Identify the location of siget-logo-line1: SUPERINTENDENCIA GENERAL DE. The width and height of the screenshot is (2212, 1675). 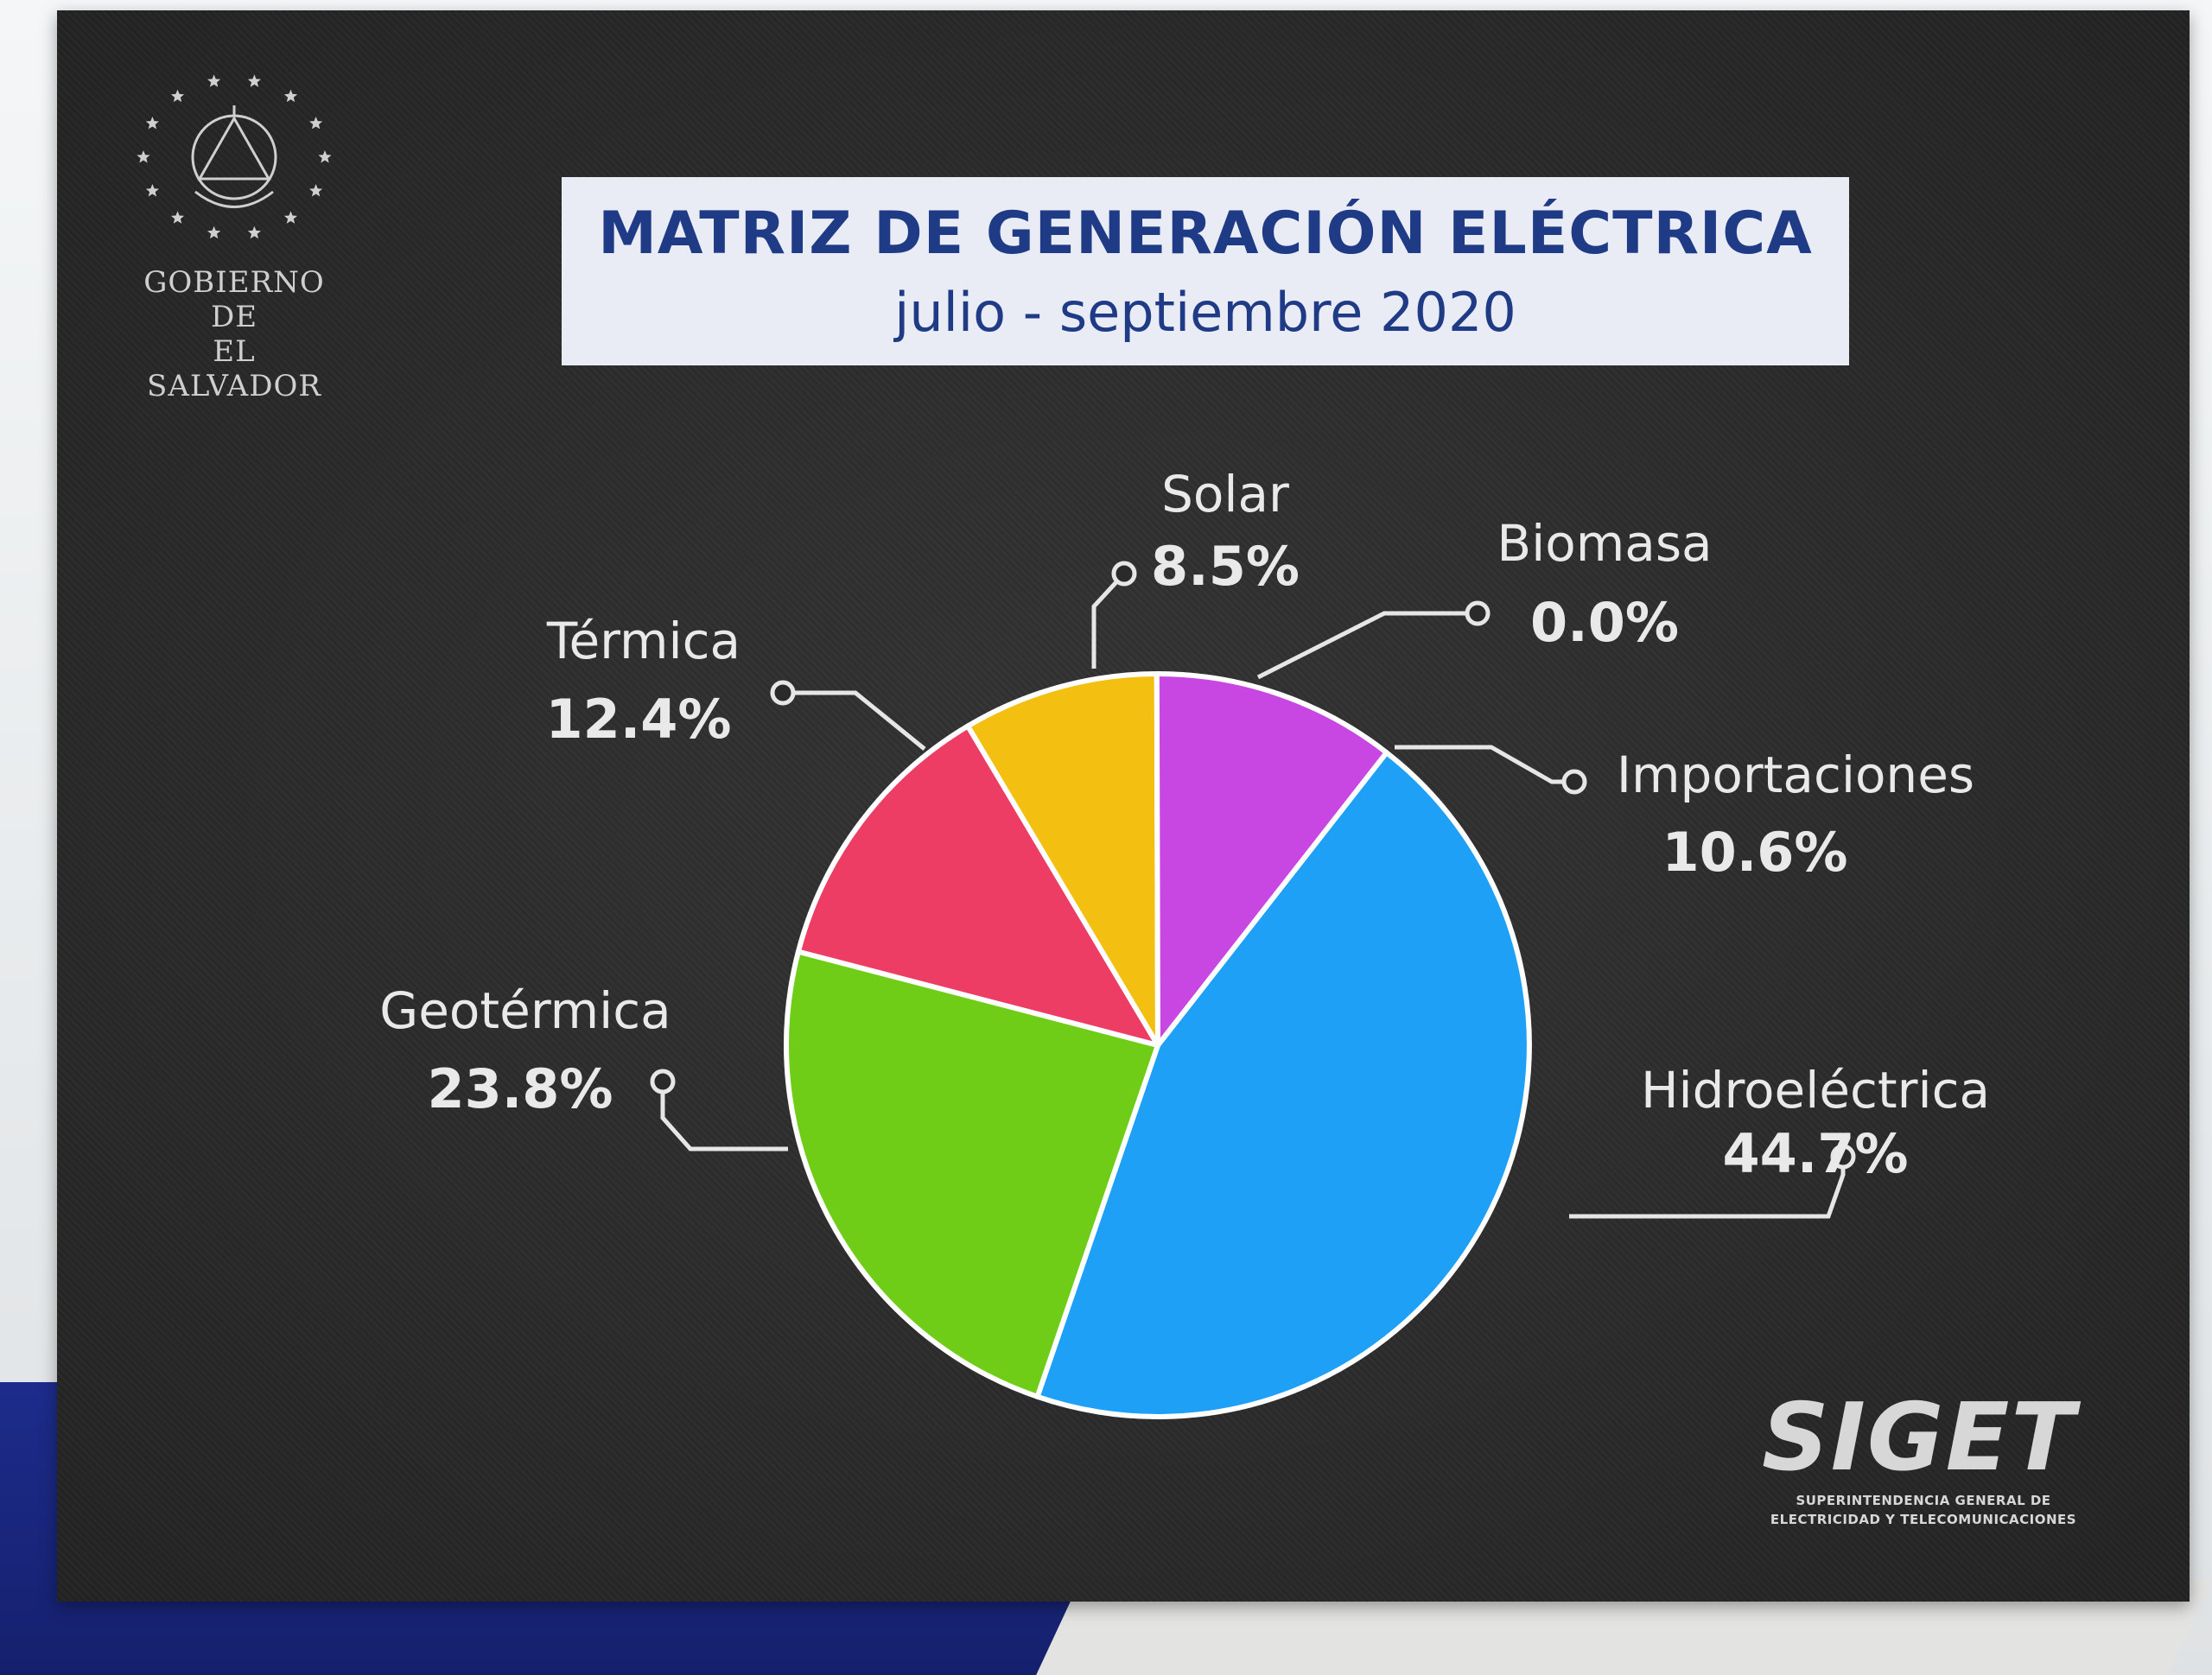
(1924, 1500).